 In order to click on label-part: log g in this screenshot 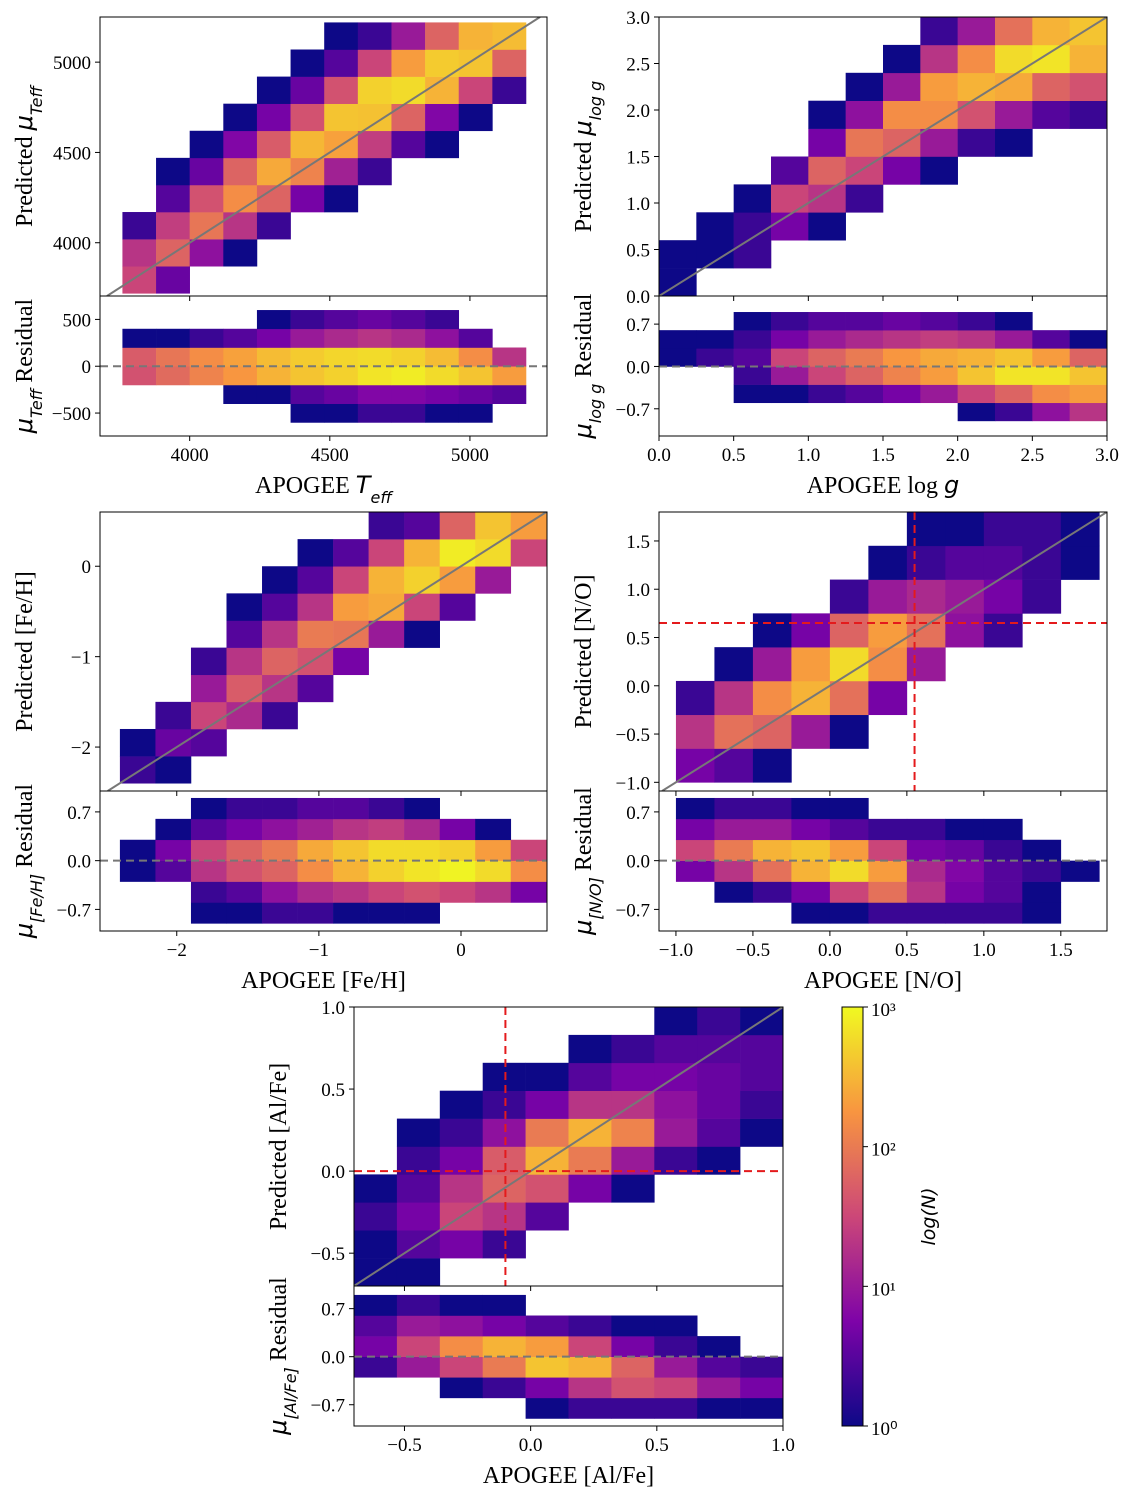, I will do `click(595, 101)`.